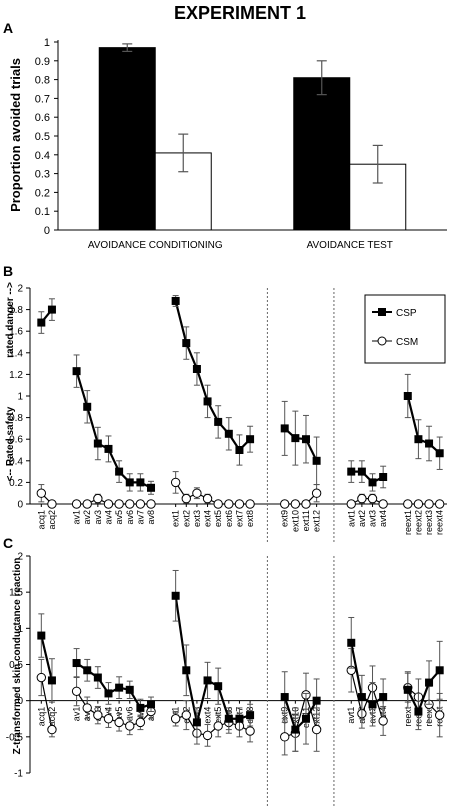 This screenshot has height=806, width=454. I want to click on category-label: AVOIDANCE CONDITIONING, so click(155, 245).